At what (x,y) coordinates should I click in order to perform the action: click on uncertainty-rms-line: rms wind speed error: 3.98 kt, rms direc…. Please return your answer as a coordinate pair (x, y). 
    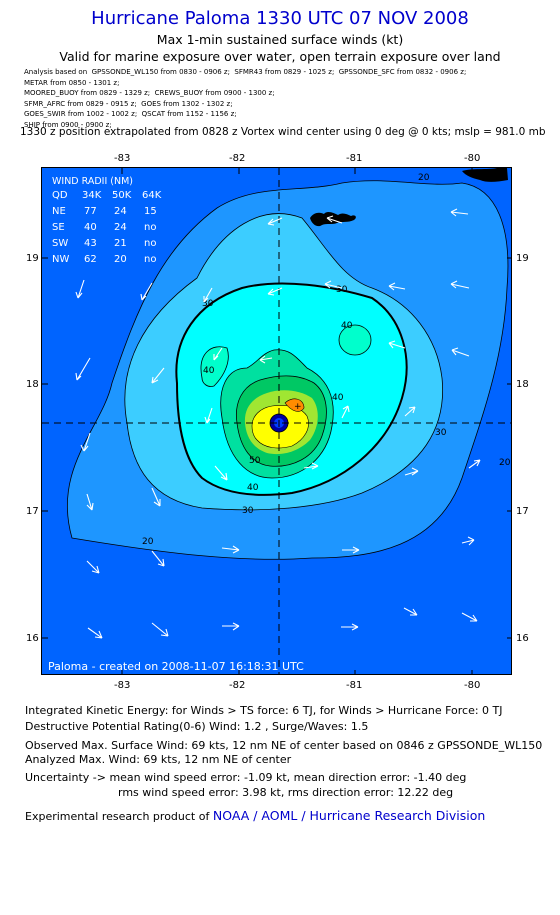
    Looking at the image, I should click on (286, 792).